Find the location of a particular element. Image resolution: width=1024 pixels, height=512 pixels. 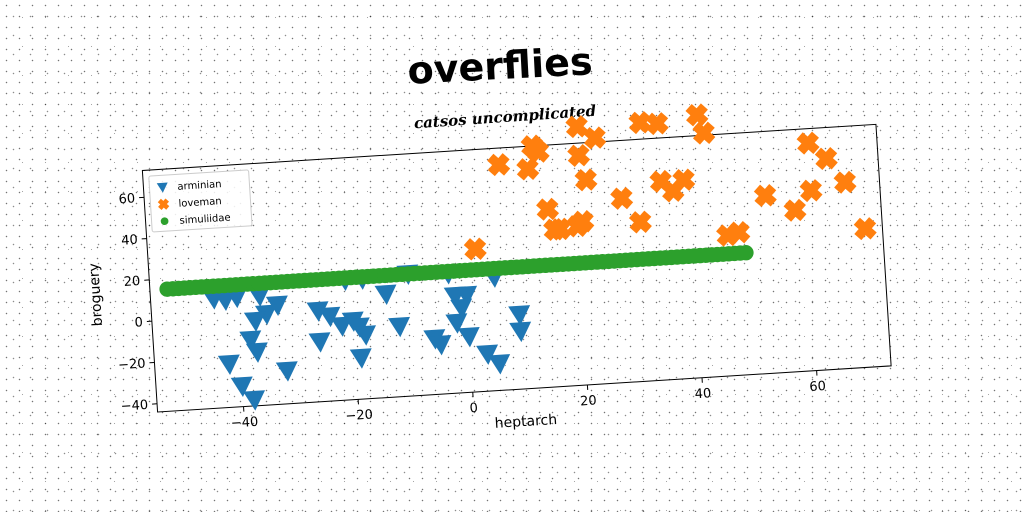

x-tick-label: 60 is located at coordinates (817, 387).